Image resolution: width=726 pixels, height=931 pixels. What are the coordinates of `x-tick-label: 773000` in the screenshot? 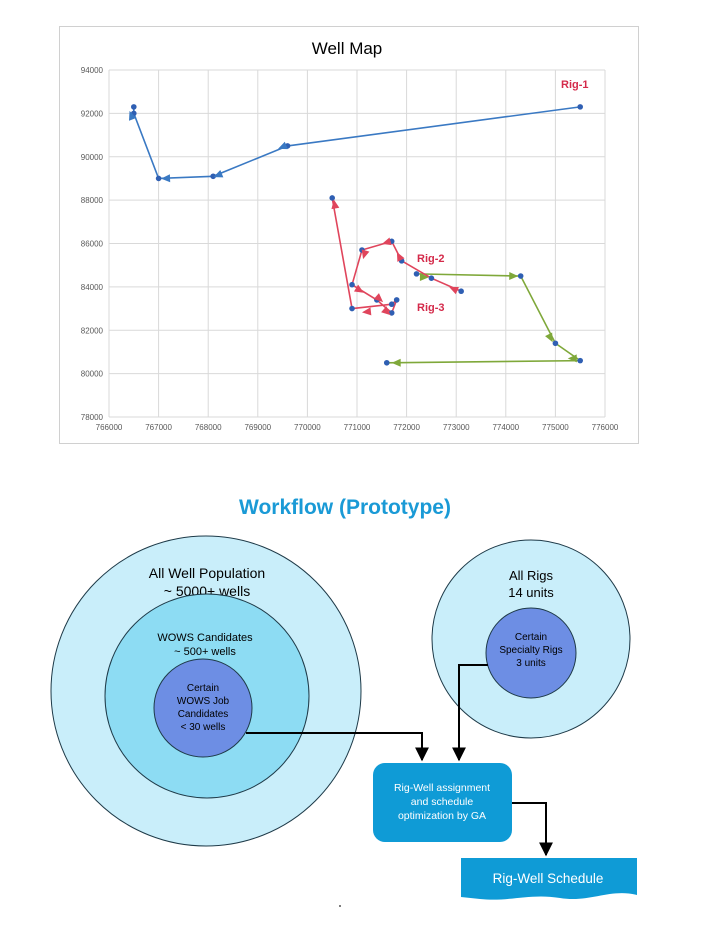 It's located at (456, 427).